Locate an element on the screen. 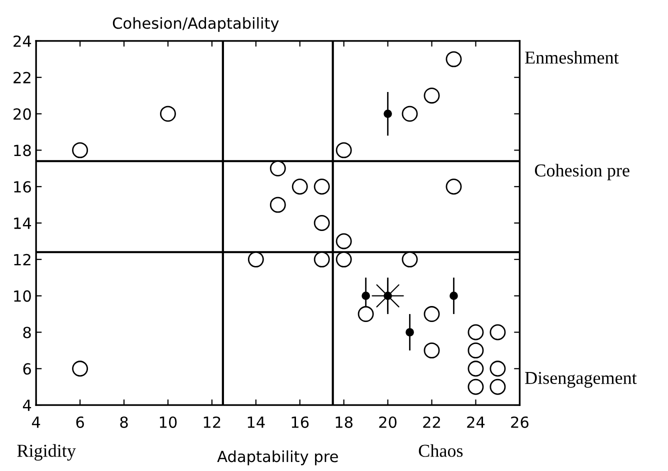  y-tick-label: 16 is located at coordinates (22, 187).